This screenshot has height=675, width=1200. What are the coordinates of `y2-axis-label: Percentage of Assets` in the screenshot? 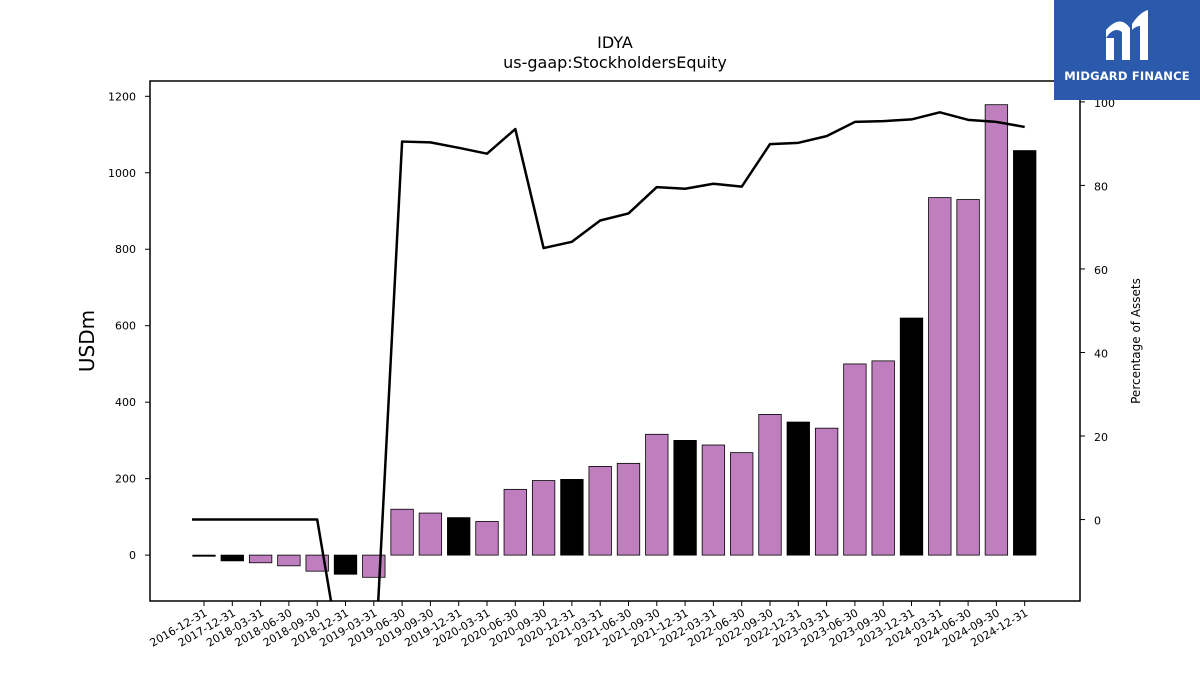 It's located at (1136, 341).